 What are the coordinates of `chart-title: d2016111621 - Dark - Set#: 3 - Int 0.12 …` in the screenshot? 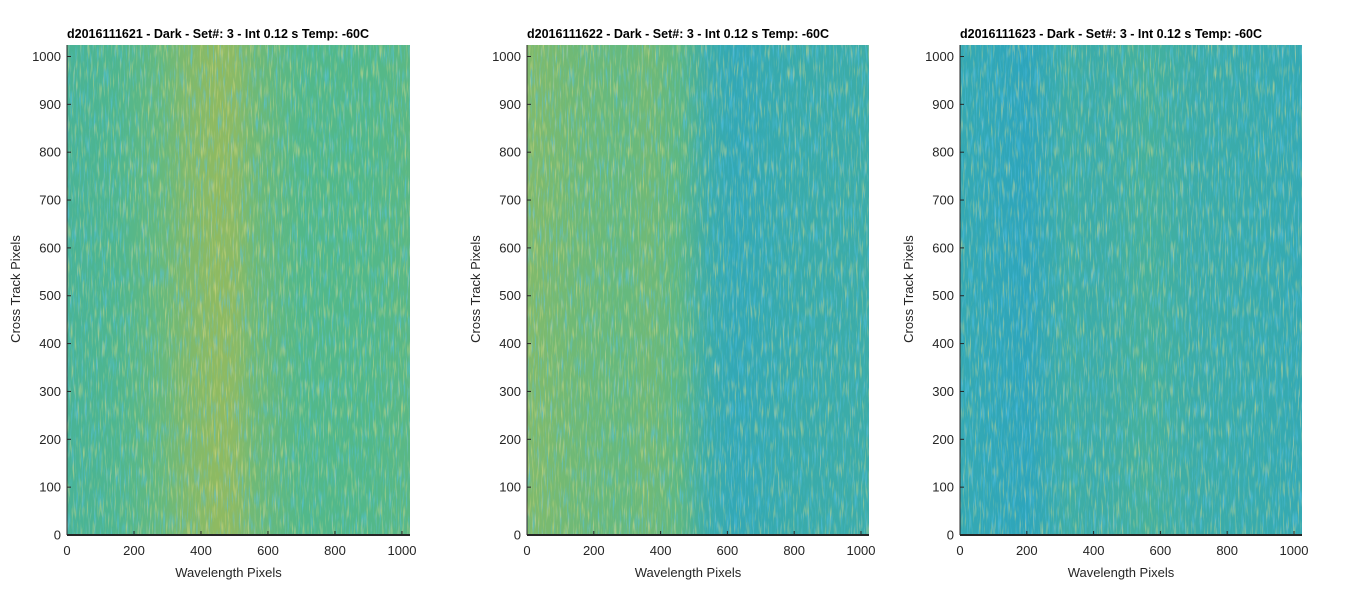 It's located at (218, 34).